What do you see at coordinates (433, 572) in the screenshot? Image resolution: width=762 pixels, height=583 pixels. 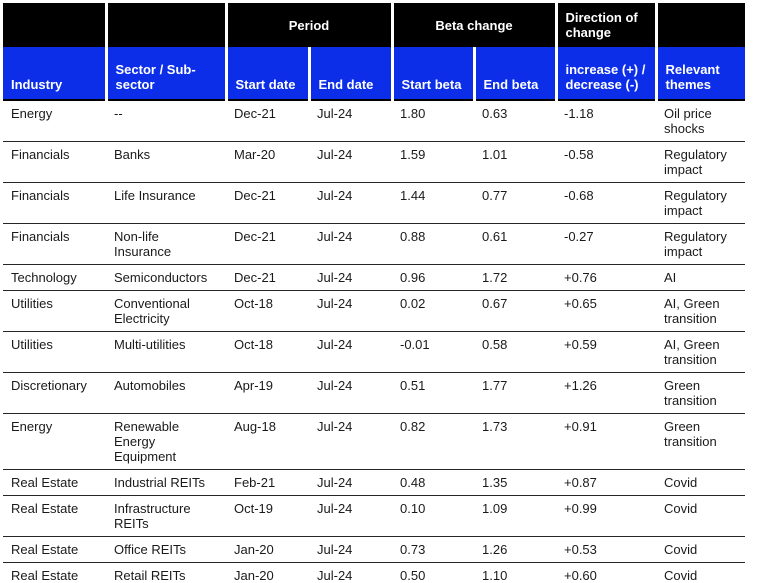 I see `cell-start-beta: 0.50` at bounding box center [433, 572].